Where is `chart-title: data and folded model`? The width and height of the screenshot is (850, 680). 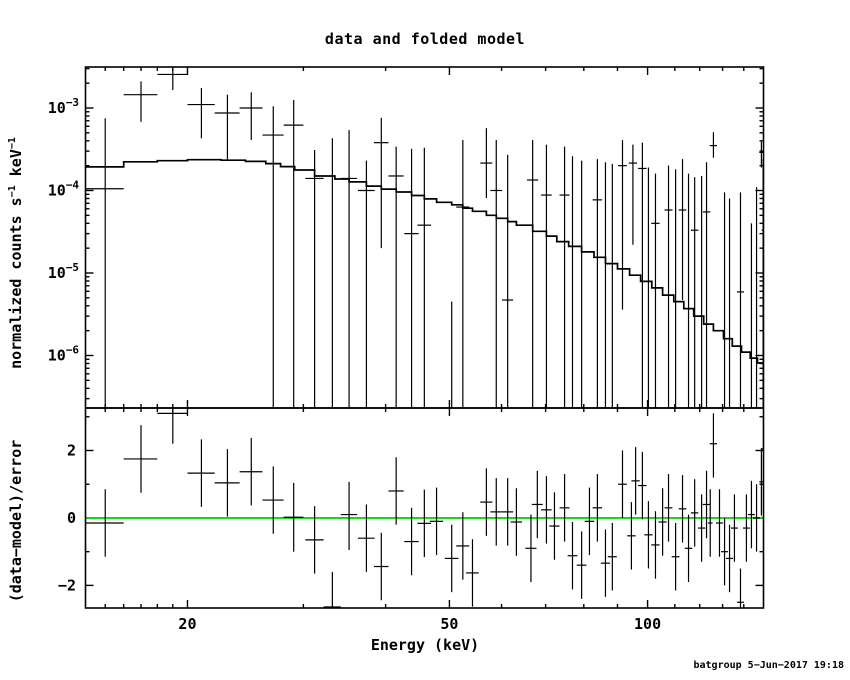 chart-title: data and folded model is located at coordinates (425, 39).